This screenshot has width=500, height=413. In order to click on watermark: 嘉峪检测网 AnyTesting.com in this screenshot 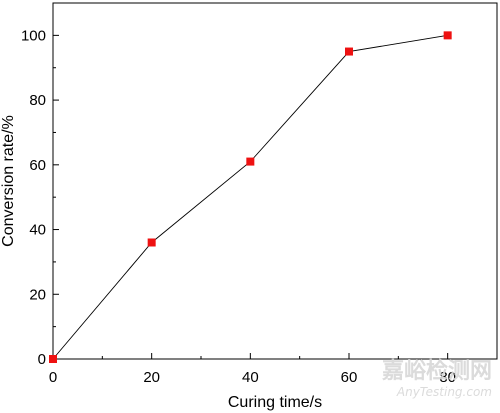, I will do `click(437, 378)`.